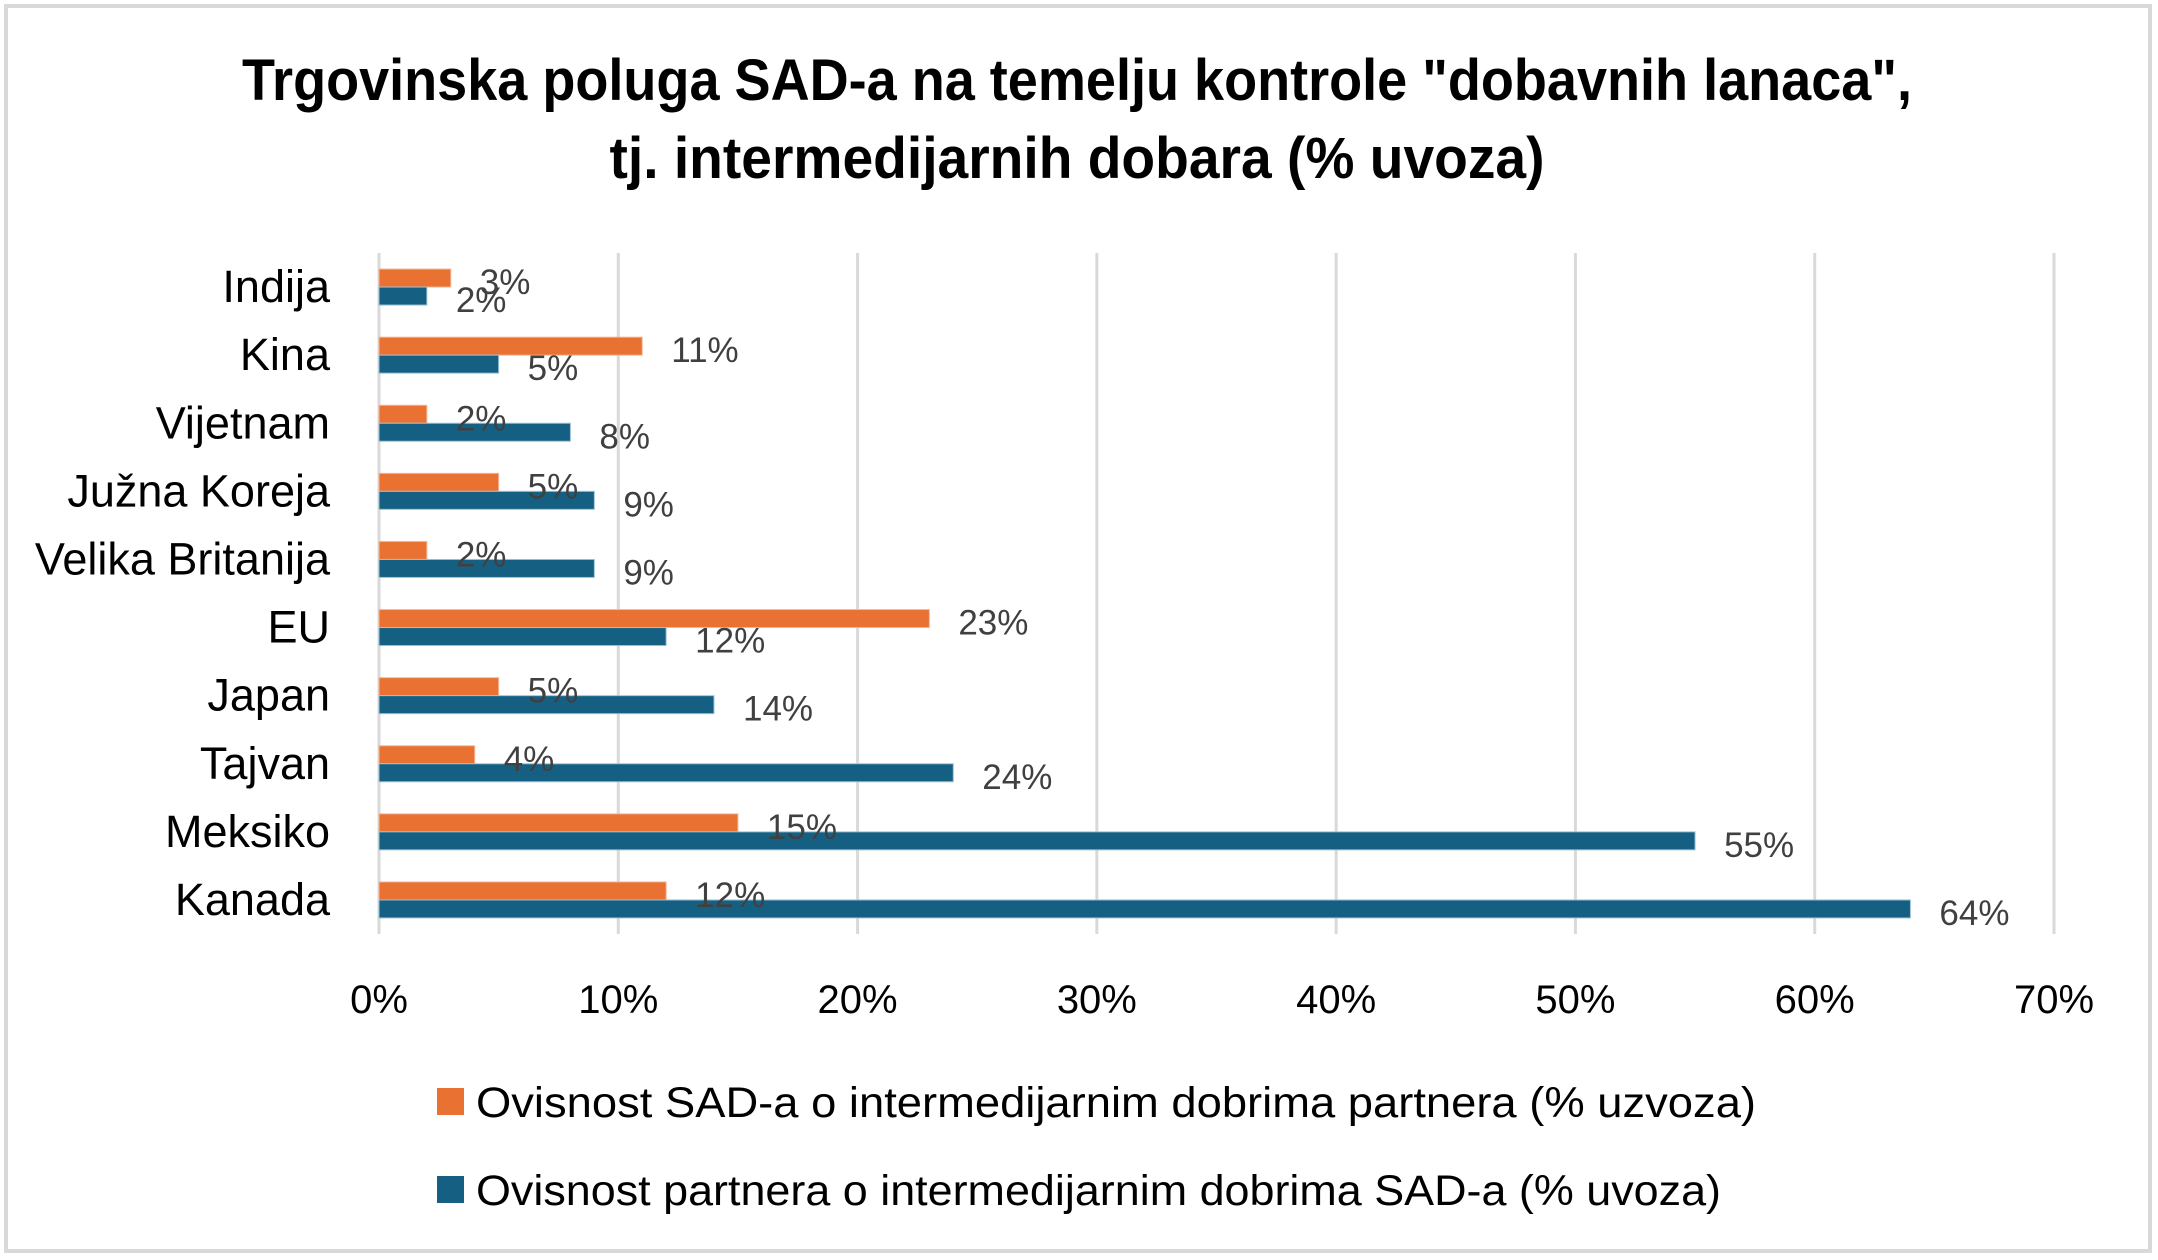  What do you see at coordinates (624, 436) in the screenshot?
I see `data-label: 8%` at bounding box center [624, 436].